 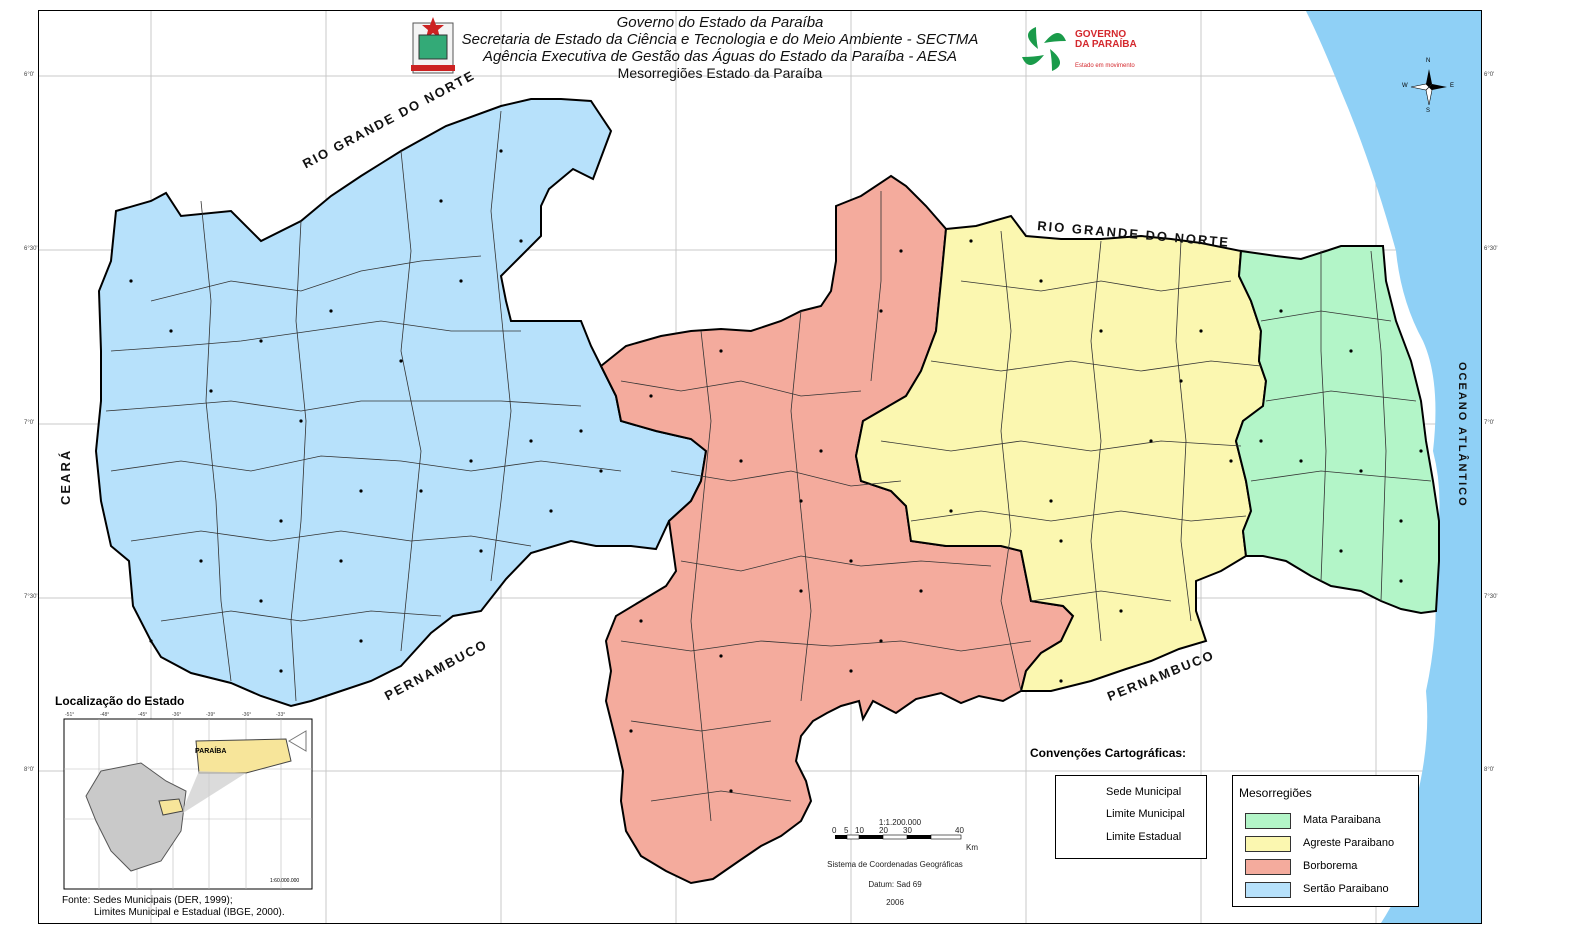 I want to click on scale-tick: 0, so click(x=834, y=830).